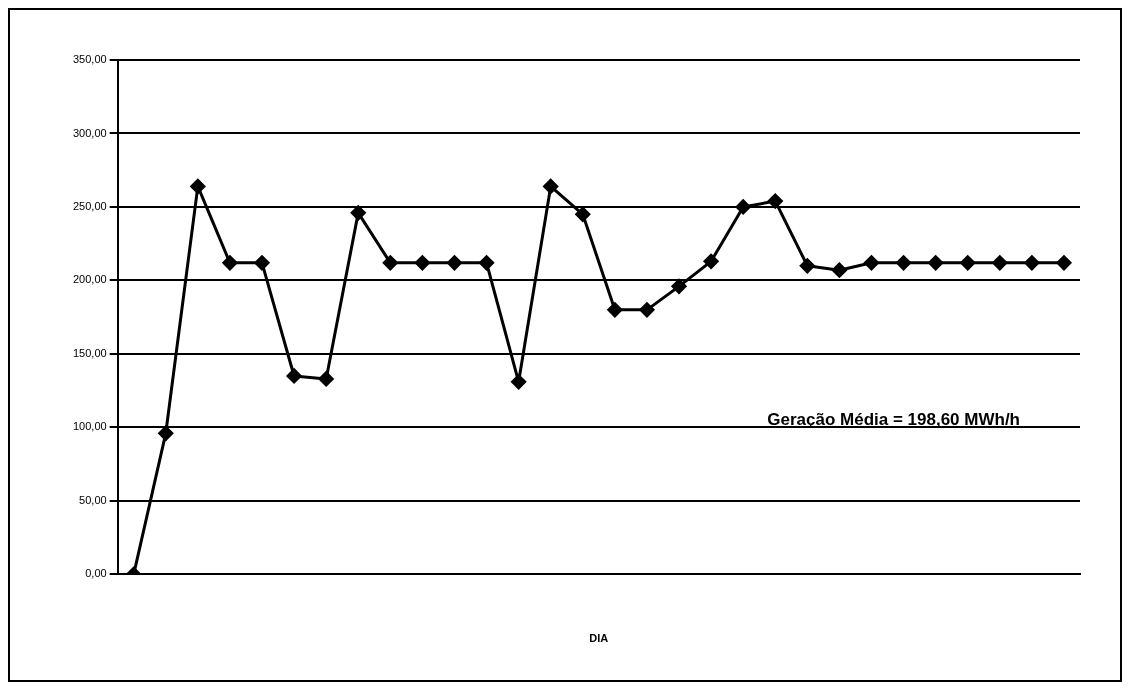 The width and height of the screenshot is (1139, 693). Describe the element at coordinates (89, 59) in the screenshot. I see `y-tick-label: 350,00` at that location.